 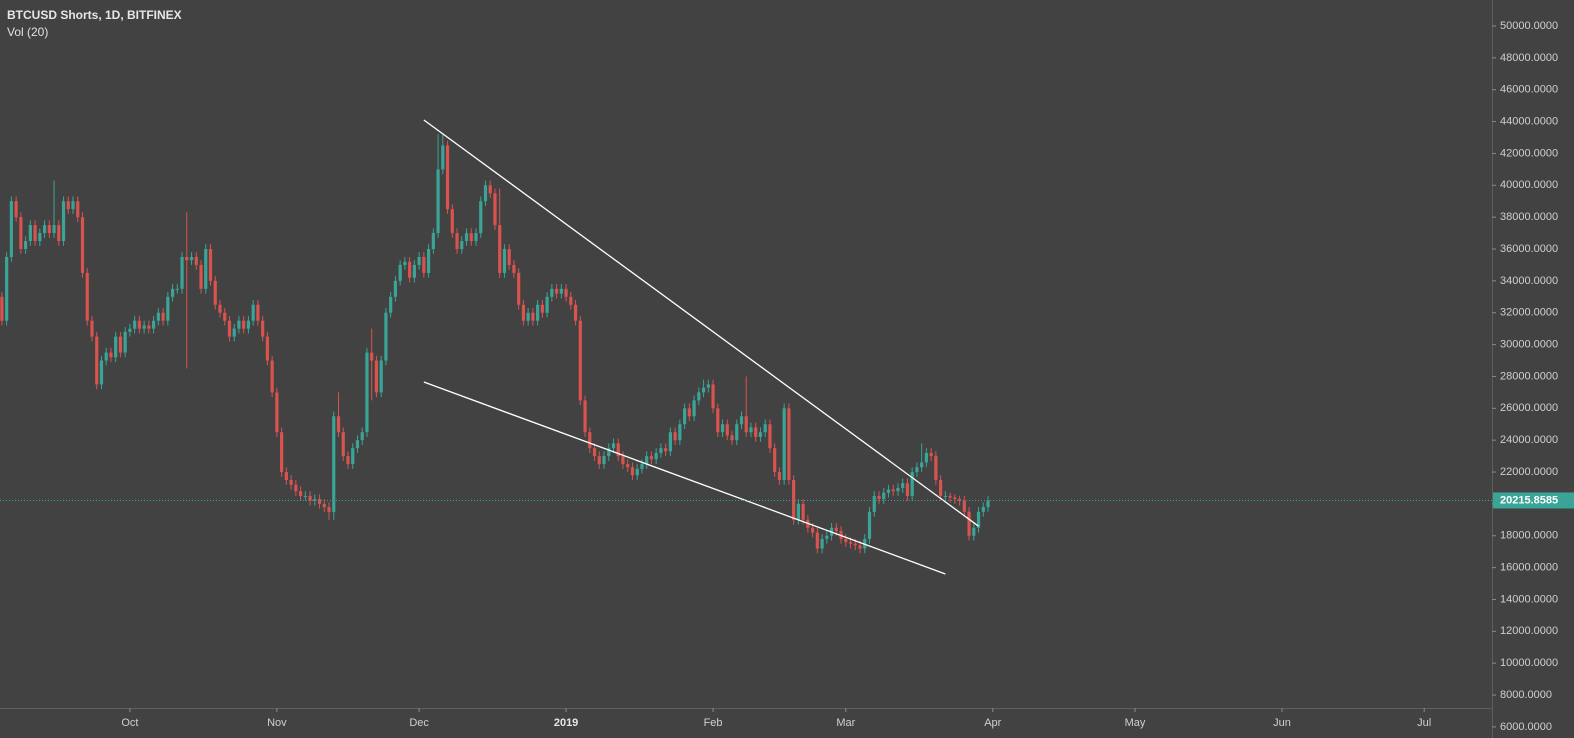 I want to click on y-tick-label: 42000.0000, so click(x=1529, y=153).